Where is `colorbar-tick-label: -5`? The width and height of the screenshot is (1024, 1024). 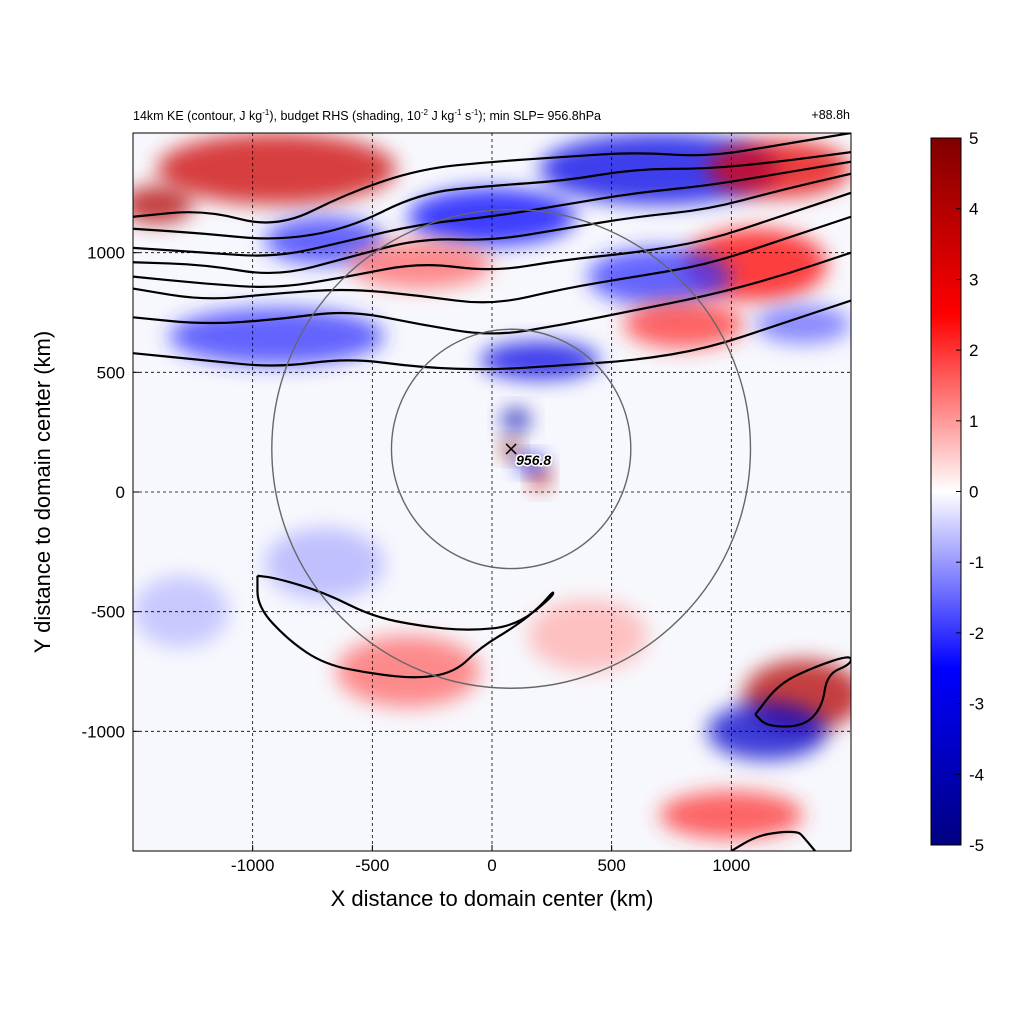
colorbar-tick-label: -5 is located at coordinates (976, 845).